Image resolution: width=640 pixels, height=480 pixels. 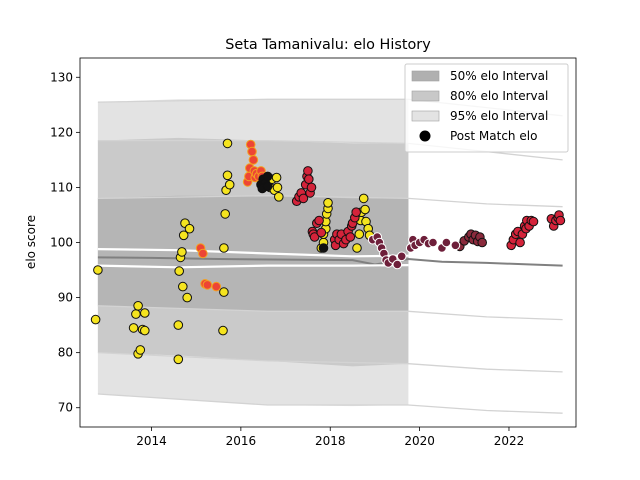 What do you see at coordinates (509, 441) in the screenshot?
I see `x-tick-label-2022: 2022` at bounding box center [509, 441].